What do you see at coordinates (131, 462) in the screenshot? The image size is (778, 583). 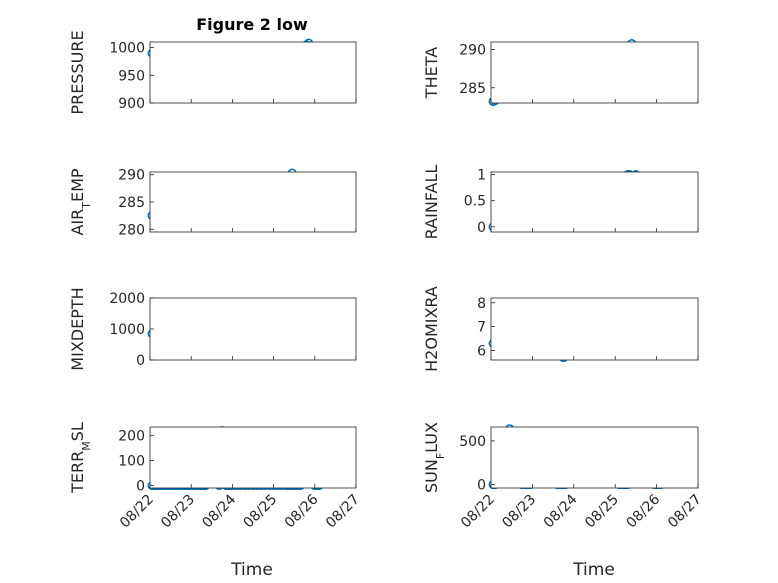 I see `y-tick-label: 100` at bounding box center [131, 462].